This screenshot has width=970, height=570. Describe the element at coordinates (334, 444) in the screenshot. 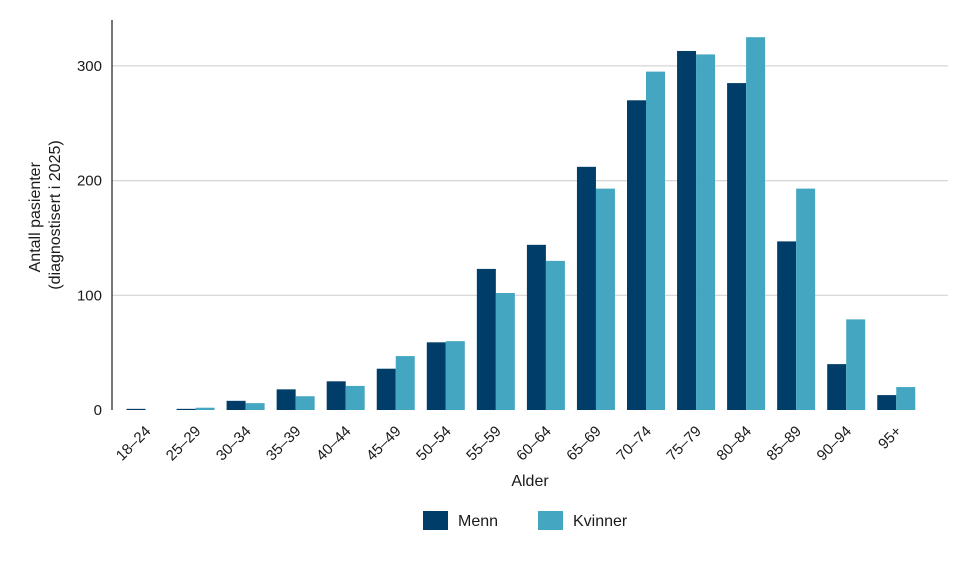

I see `x-tick-label-4: 40–44` at that location.